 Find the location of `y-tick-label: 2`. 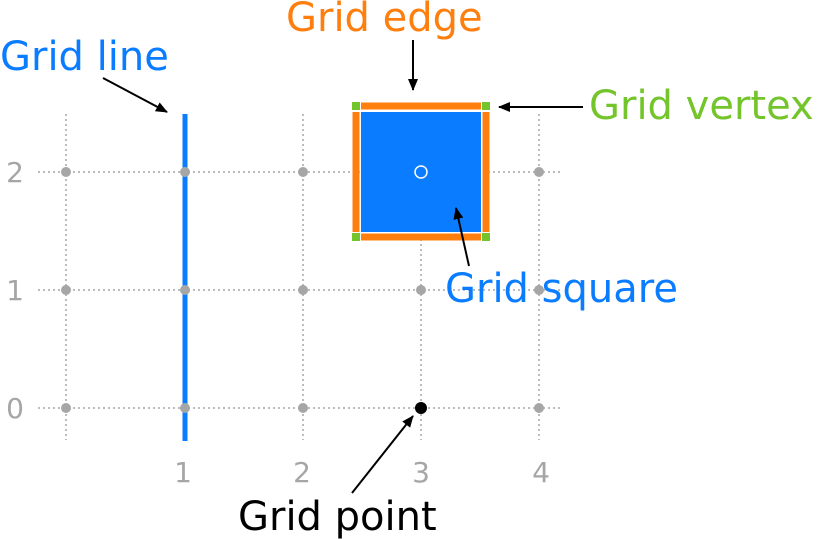

y-tick-label: 2 is located at coordinates (15, 172).